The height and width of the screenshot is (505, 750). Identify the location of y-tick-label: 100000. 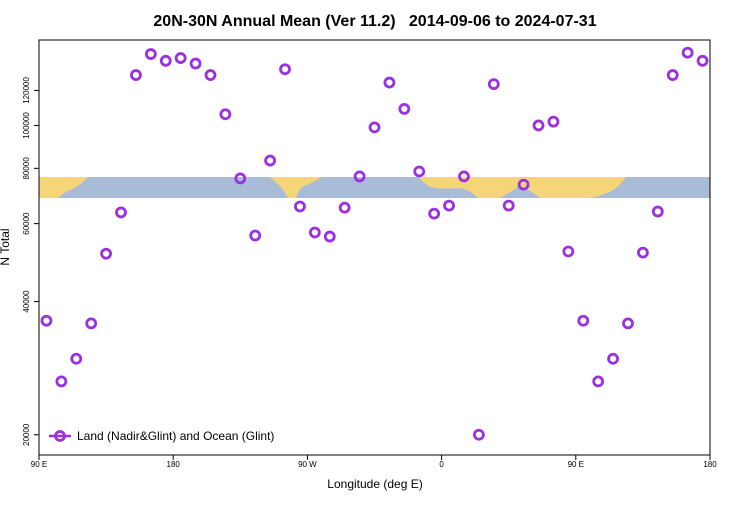
(26, 125).